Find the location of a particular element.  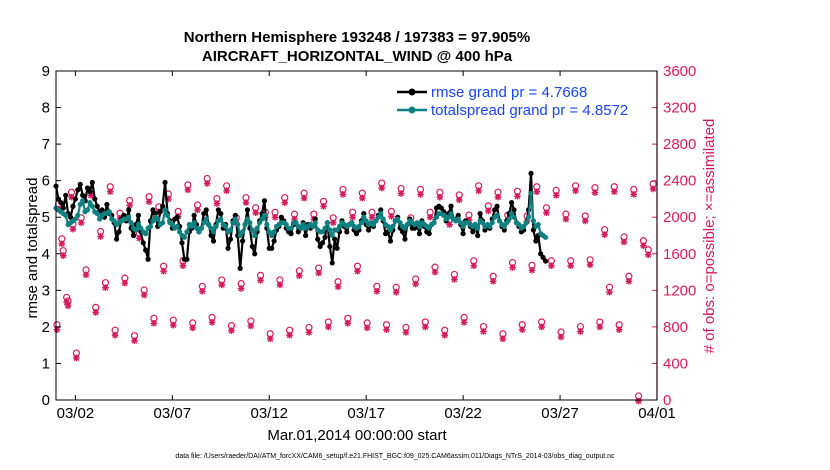

x-tick-label: 03/17 is located at coordinates (366, 413).